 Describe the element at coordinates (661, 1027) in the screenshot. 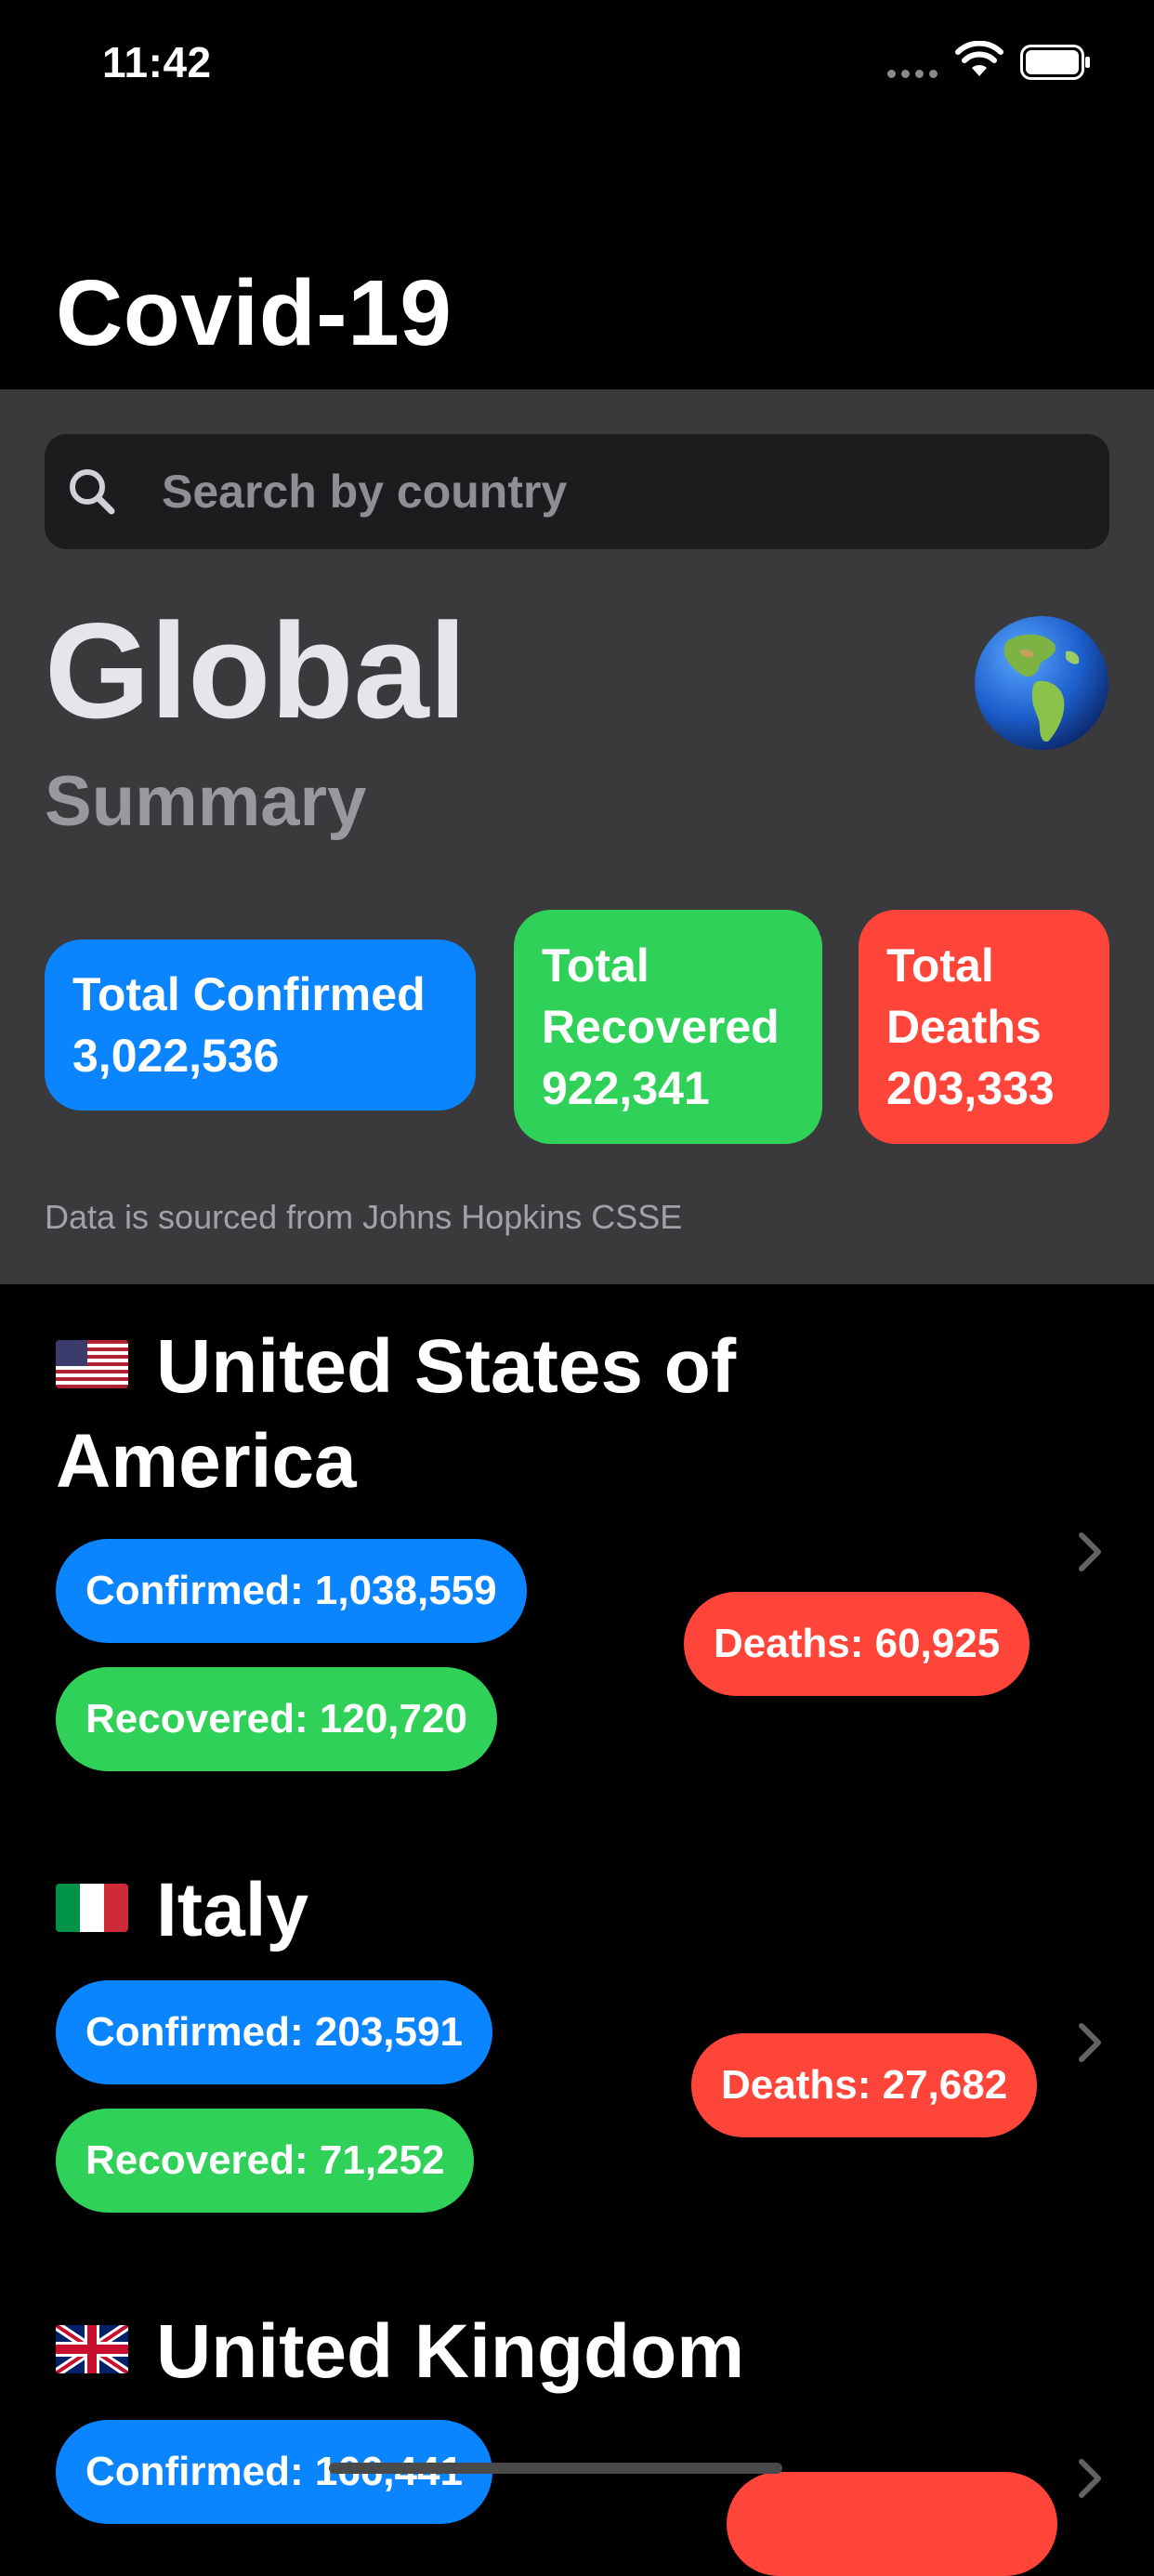

I see `total-recovered-label-line2: Recovered` at that location.